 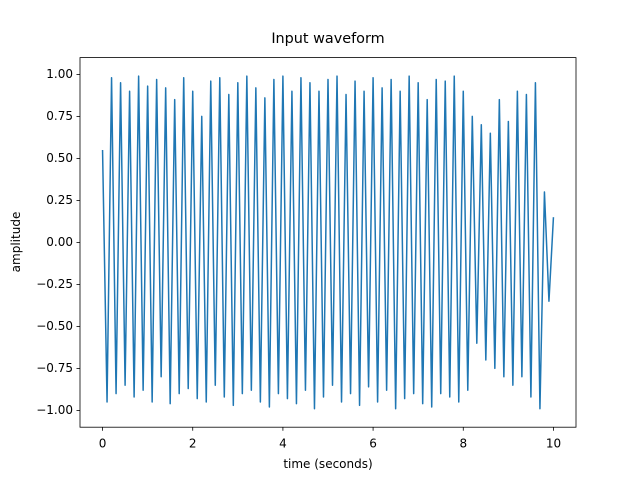 I want to click on y-tick-label: −0.50, so click(x=54, y=326).